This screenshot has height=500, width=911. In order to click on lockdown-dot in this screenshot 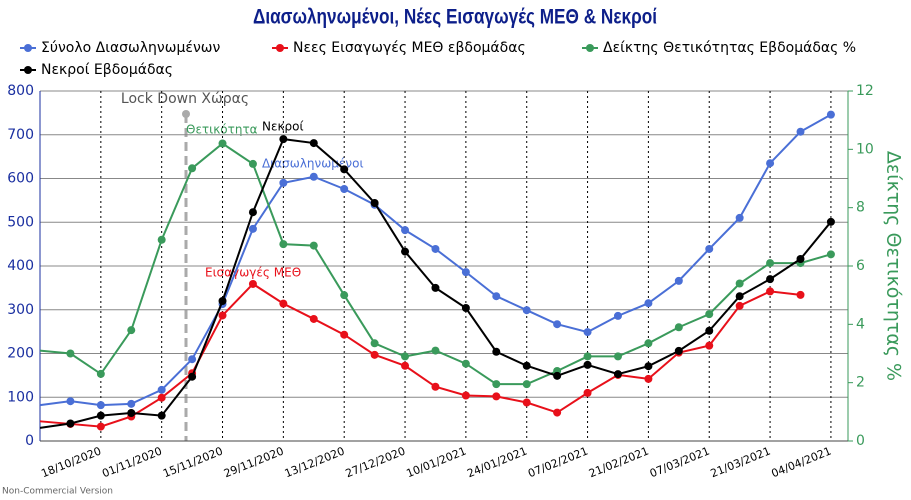, I will do `click(186, 114)`.